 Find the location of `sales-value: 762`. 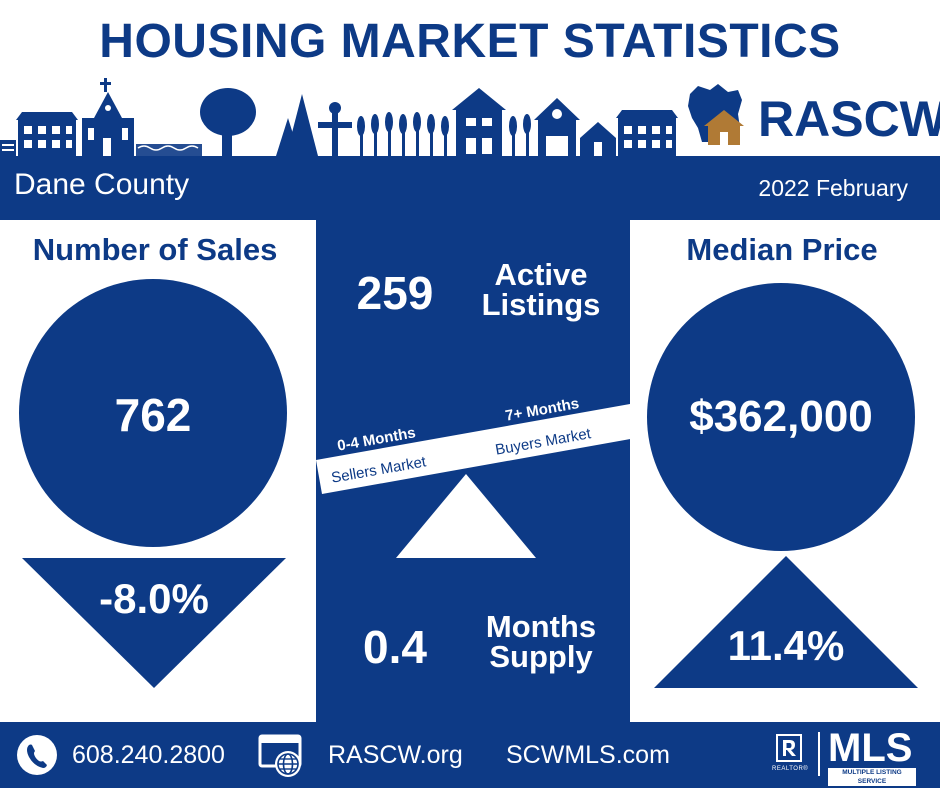

sales-value: 762 is located at coordinates (153, 415).